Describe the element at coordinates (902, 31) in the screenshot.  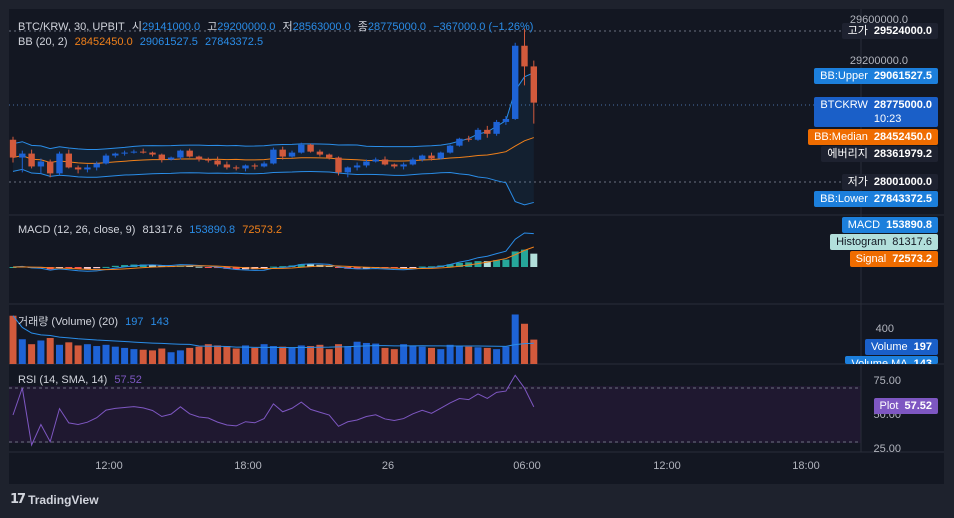
I see `high-tag-value: 29524000.0` at that location.